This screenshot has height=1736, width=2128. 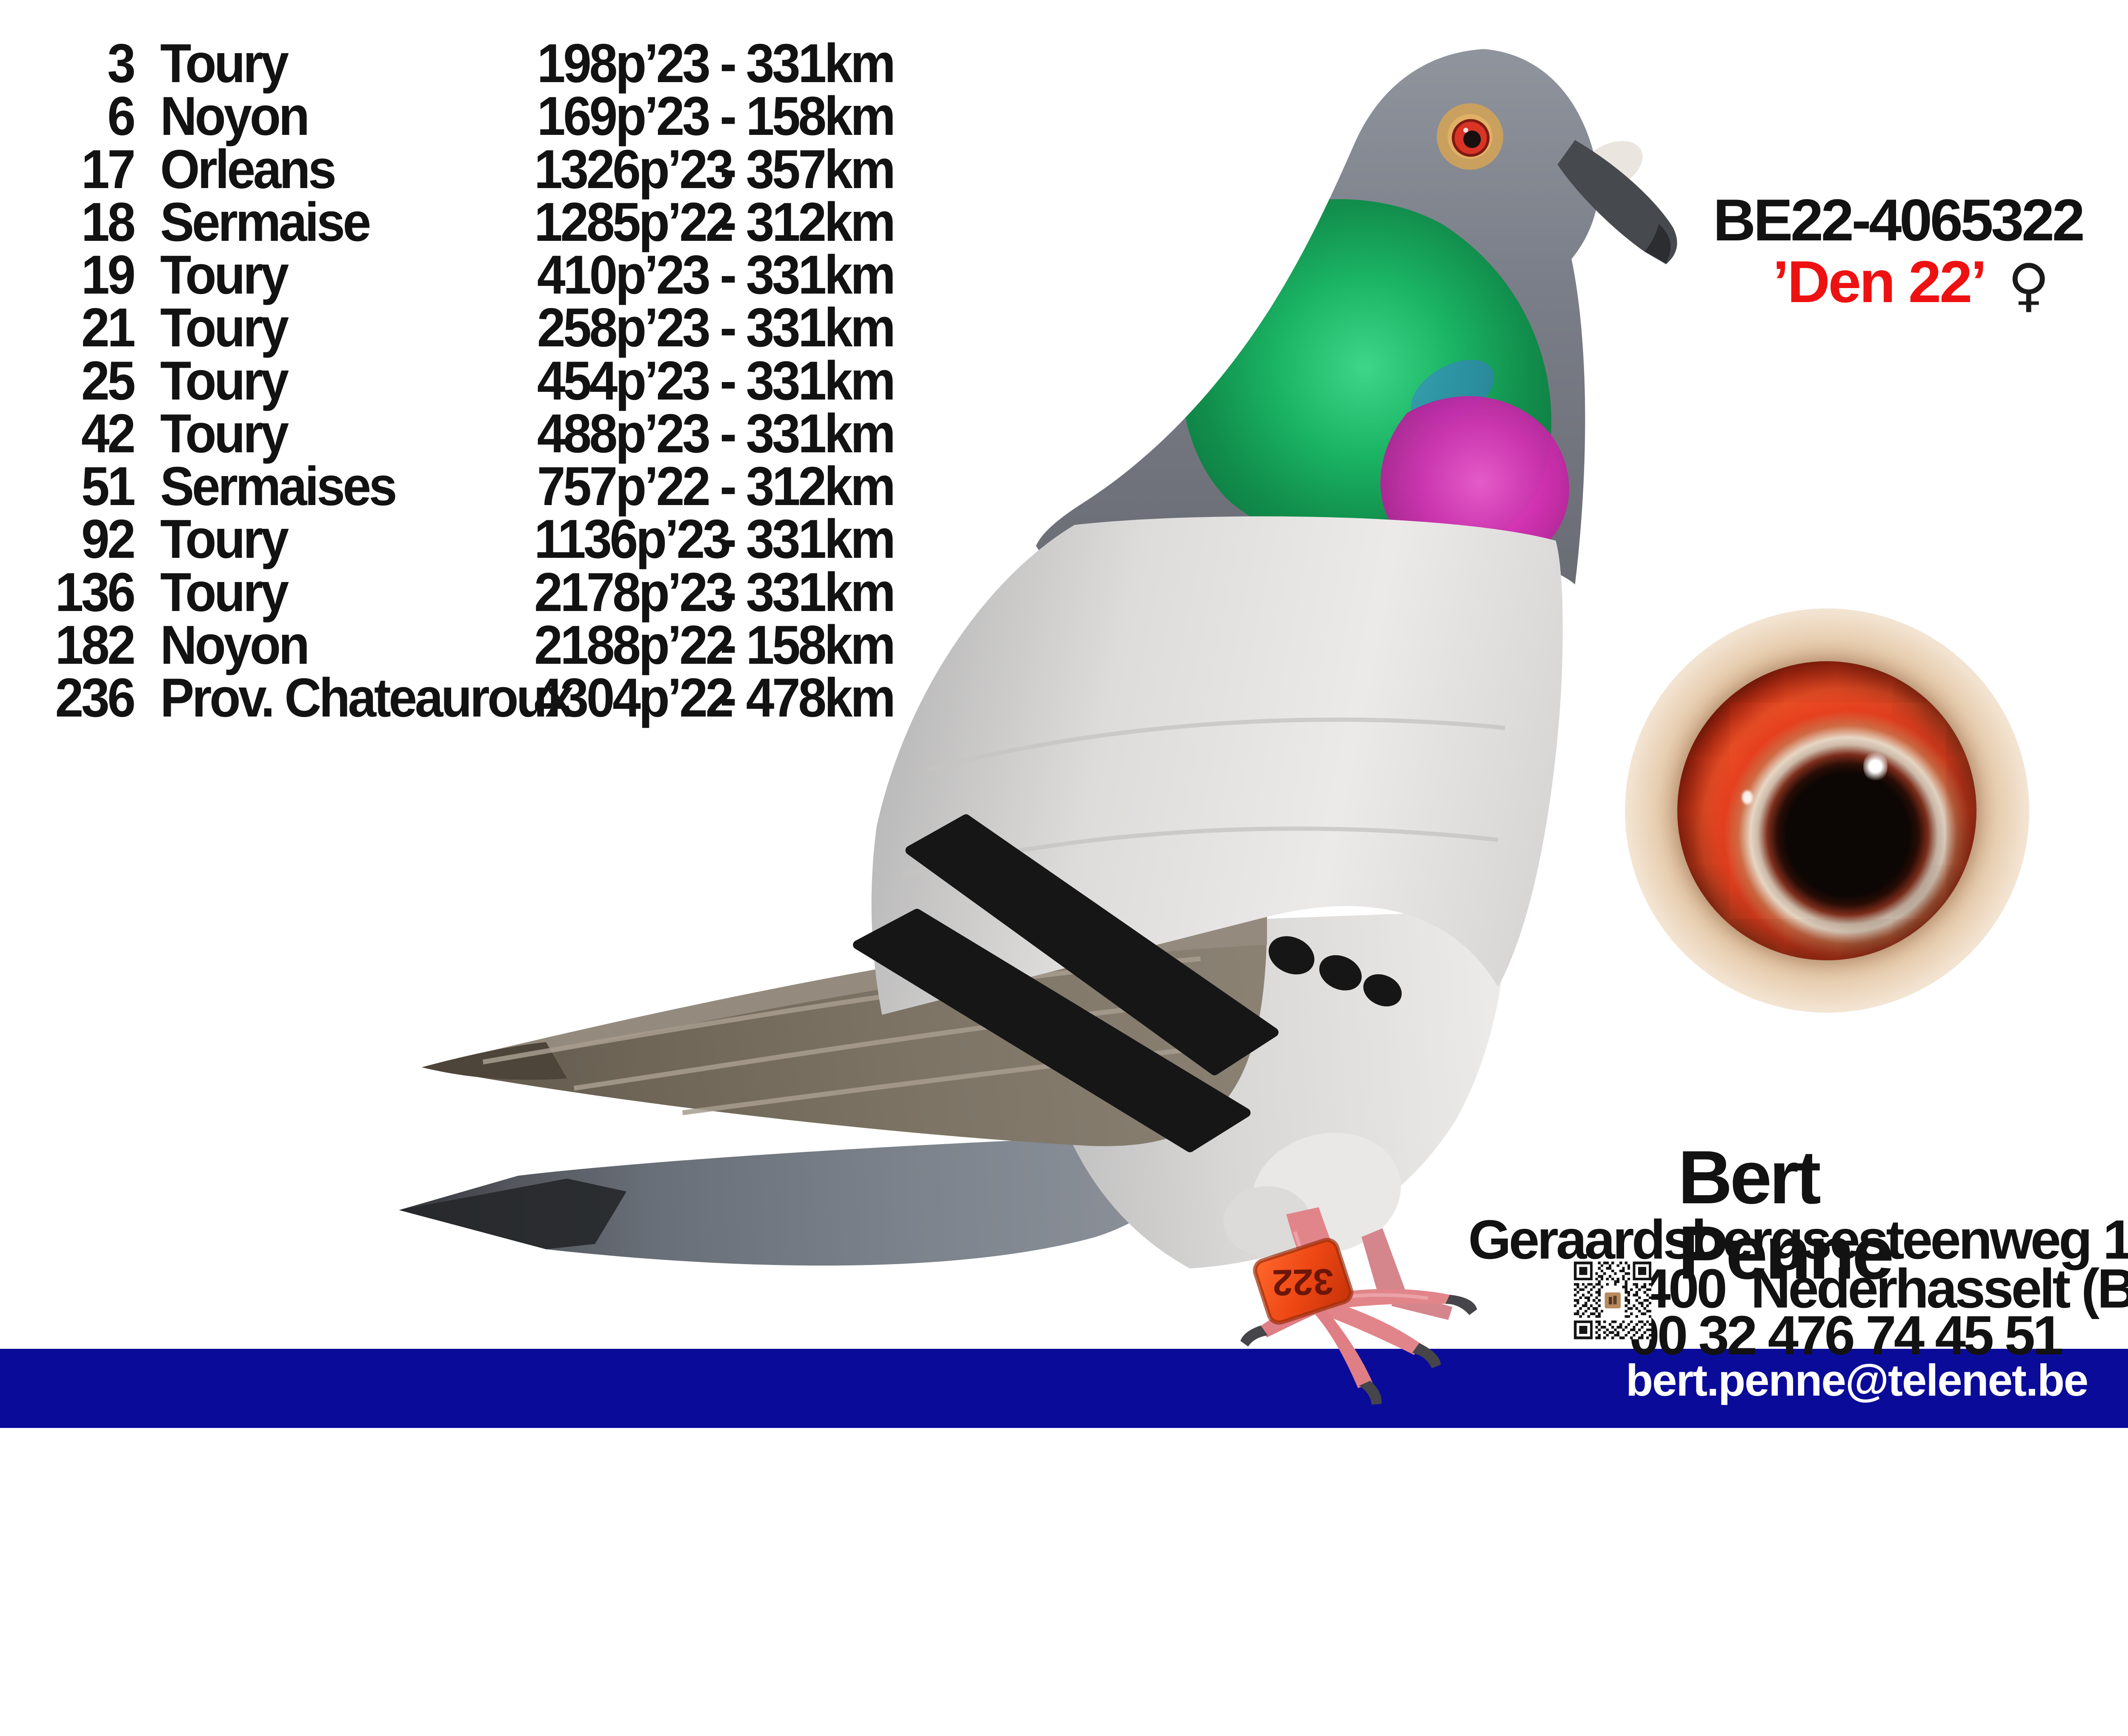 What do you see at coordinates (632, 539) in the screenshot?
I see `result-points: 1136p’23` at bounding box center [632, 539].